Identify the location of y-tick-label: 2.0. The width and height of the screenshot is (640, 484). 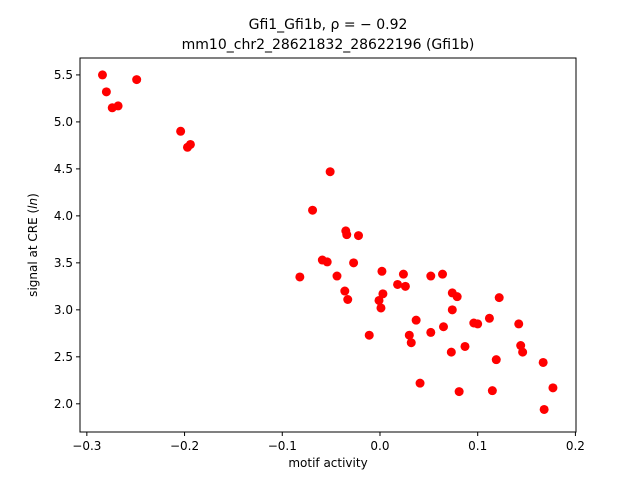
(63, 404).